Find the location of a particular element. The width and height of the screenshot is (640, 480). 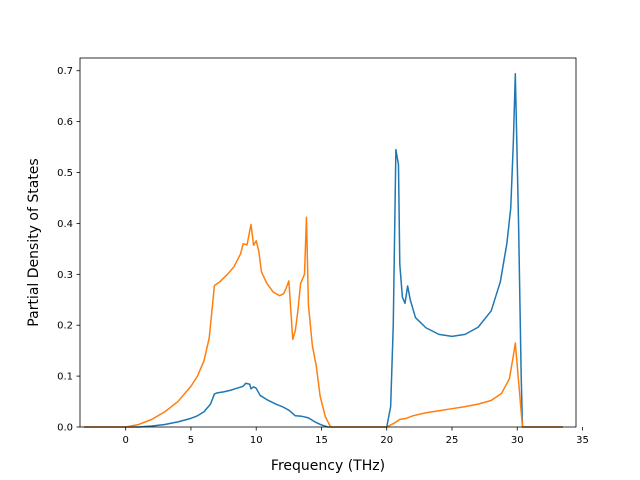

y-tick-label: 0.7 is located at coordinates (65, 71).